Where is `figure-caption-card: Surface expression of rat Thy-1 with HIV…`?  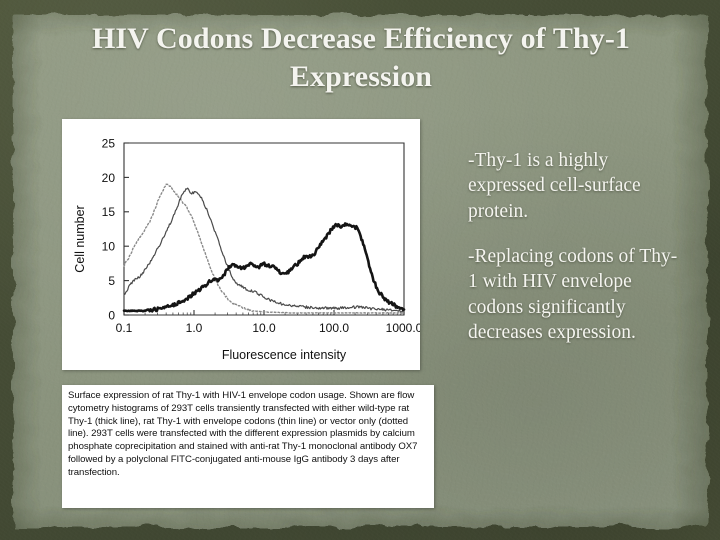 figure-caption-card: Surface expression of rat Thy-1 with HIV… is located at coordinates (248, 446).